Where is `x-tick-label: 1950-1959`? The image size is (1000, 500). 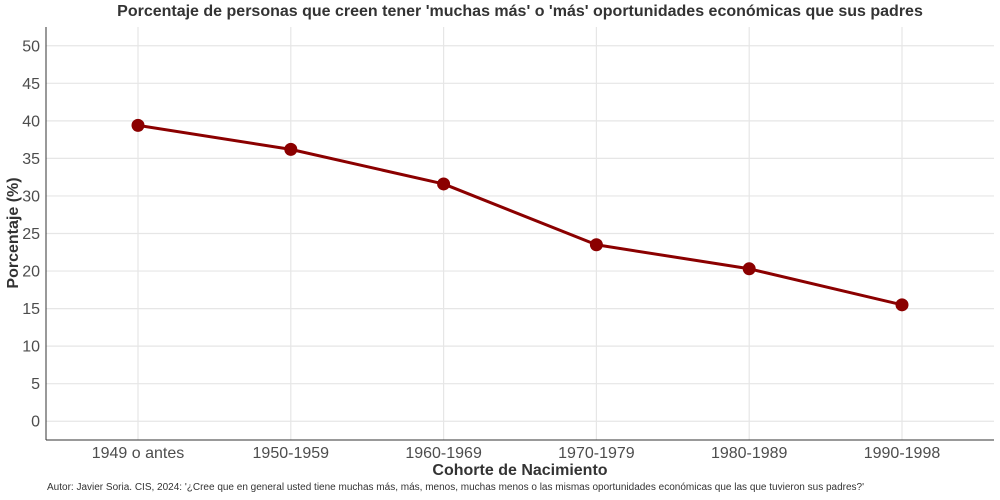 x-tick-label: 1950-1959 is located at coordinates (291, 453).